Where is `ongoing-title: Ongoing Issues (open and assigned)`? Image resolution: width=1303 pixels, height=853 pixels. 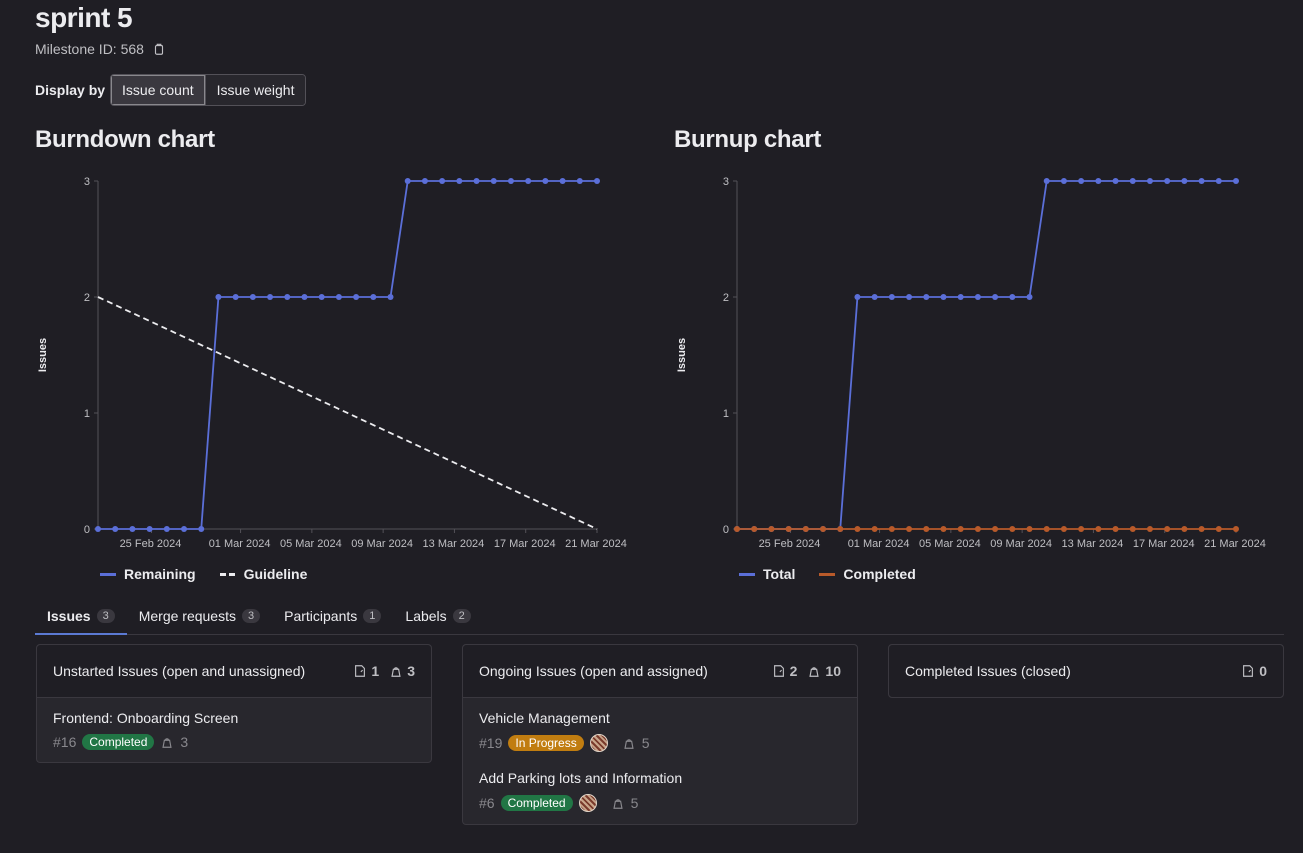 ongoing-title: Ongoing Issues (open and assigned) is located at coordinates (593, 671).